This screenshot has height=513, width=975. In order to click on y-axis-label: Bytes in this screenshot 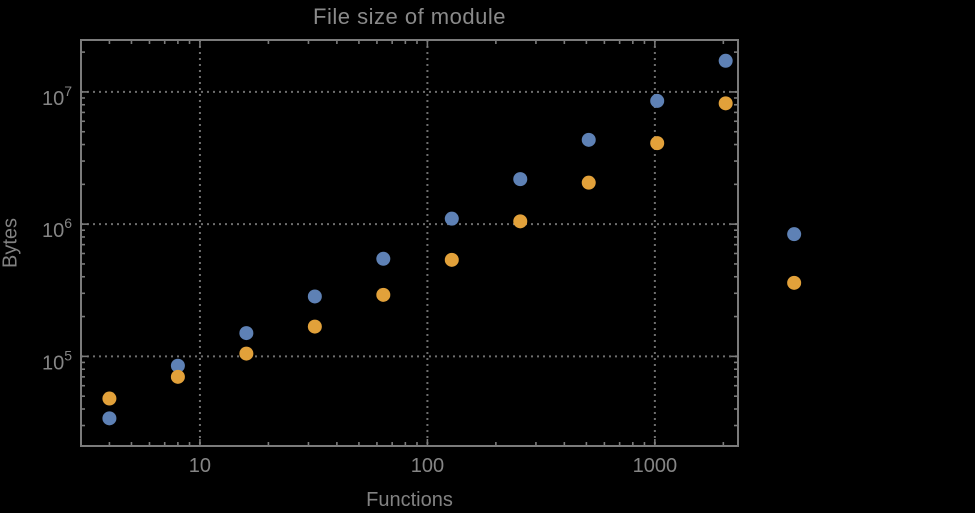, I will do `click(11, 243)`.